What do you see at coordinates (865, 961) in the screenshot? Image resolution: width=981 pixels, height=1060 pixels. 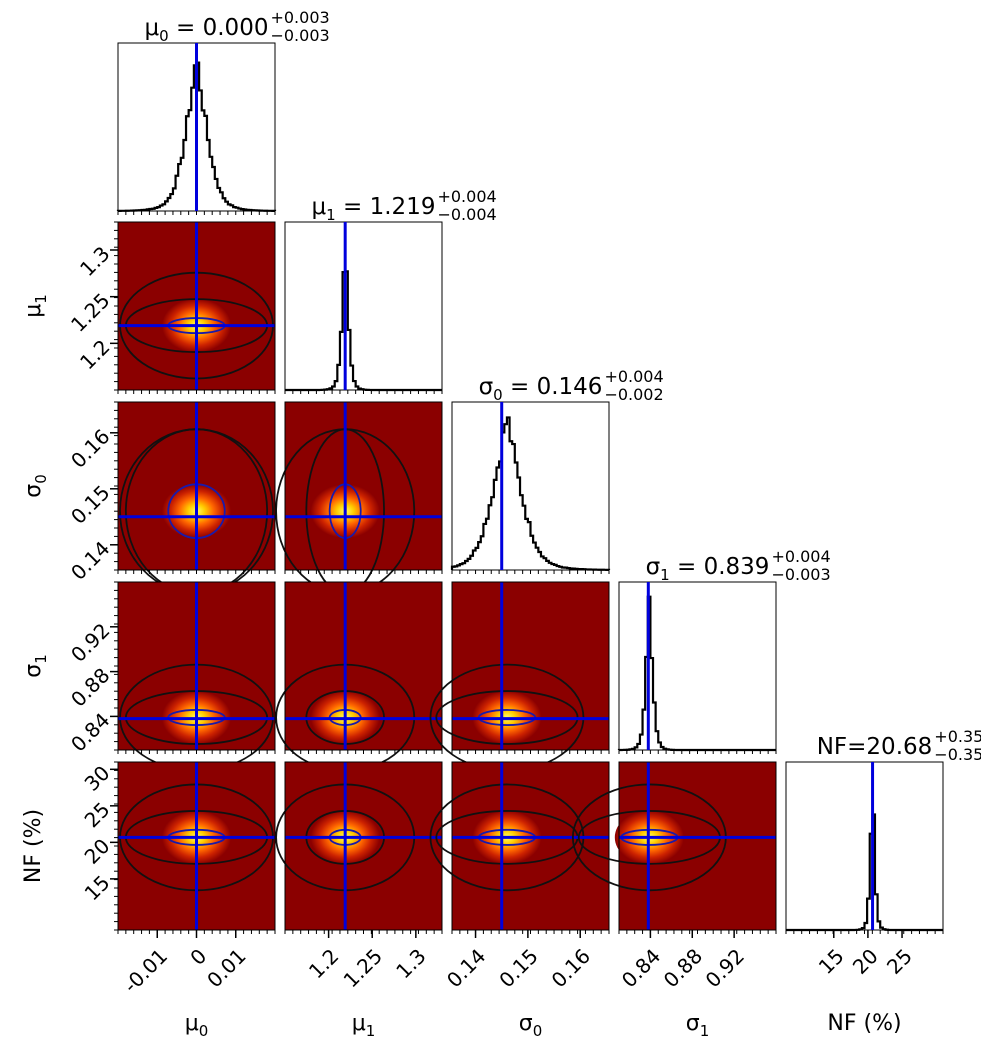 I see `x-tick-label: 20` at bounding box center [865, 961].